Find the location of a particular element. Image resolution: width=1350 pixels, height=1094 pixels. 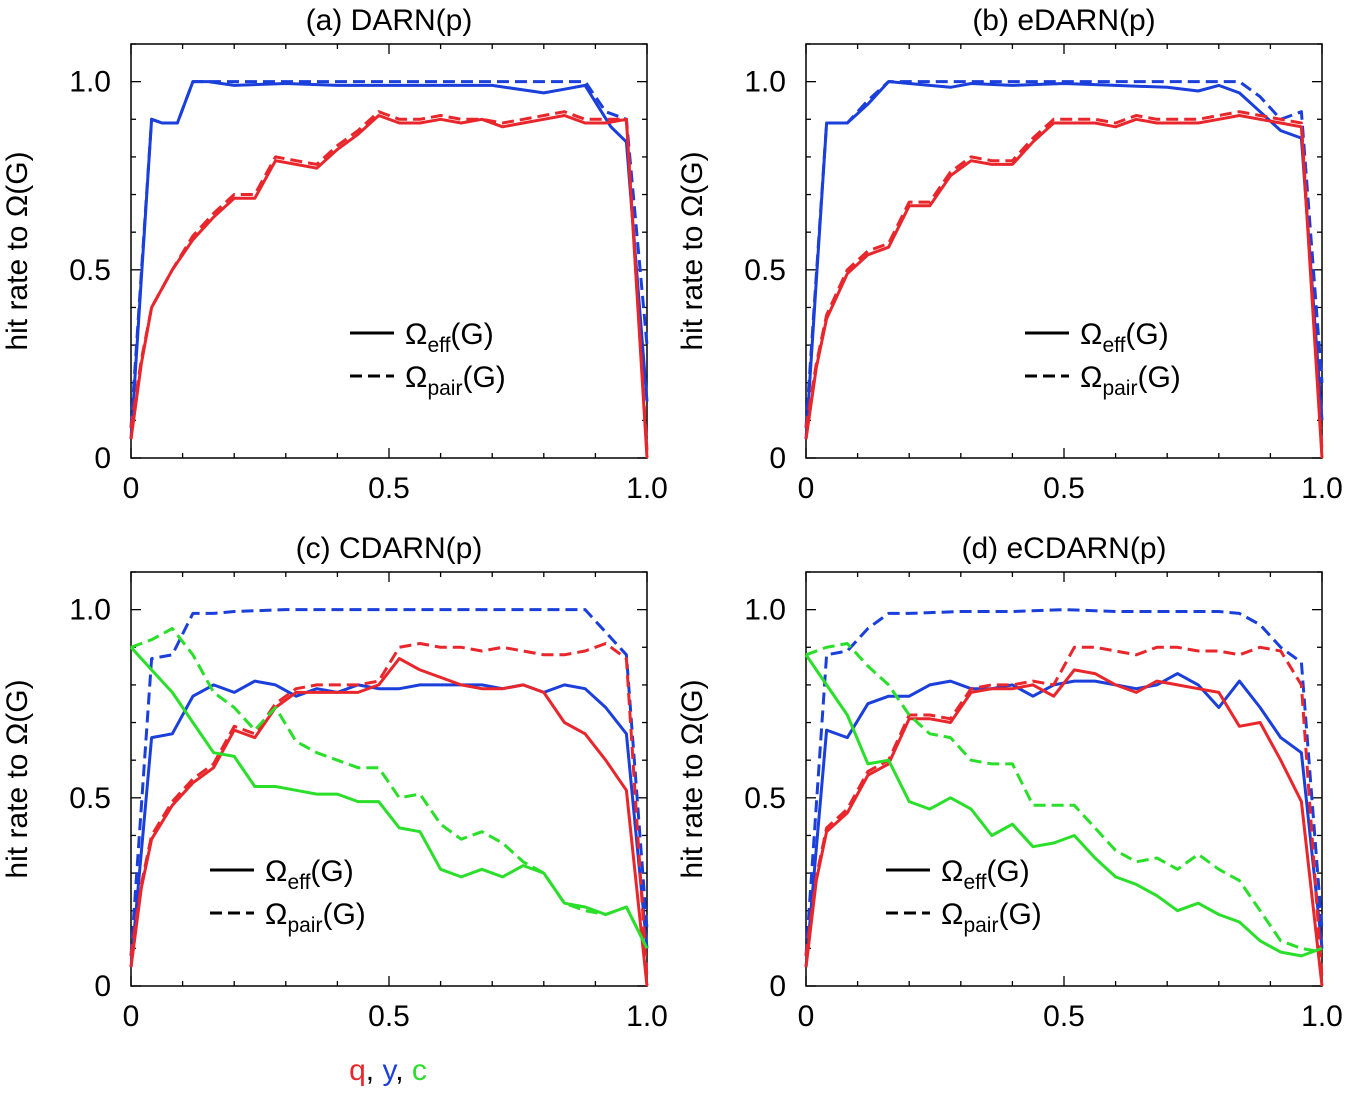

x-axis-label-part: y is located at coordinates (389, 1070).